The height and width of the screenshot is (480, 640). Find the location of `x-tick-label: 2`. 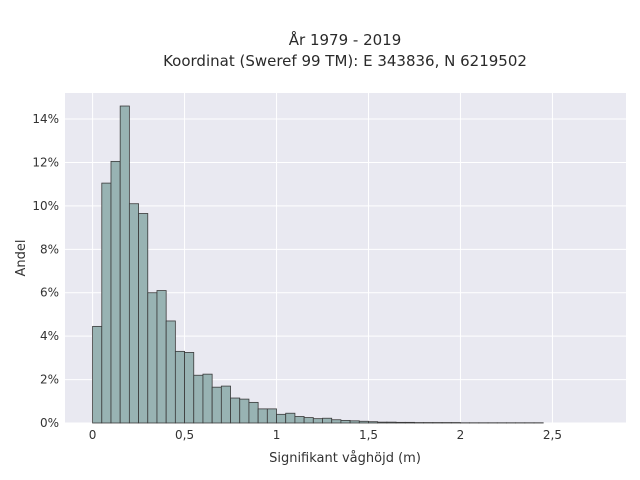

x-tick-label: 2 is located at coordinates (461, 435).